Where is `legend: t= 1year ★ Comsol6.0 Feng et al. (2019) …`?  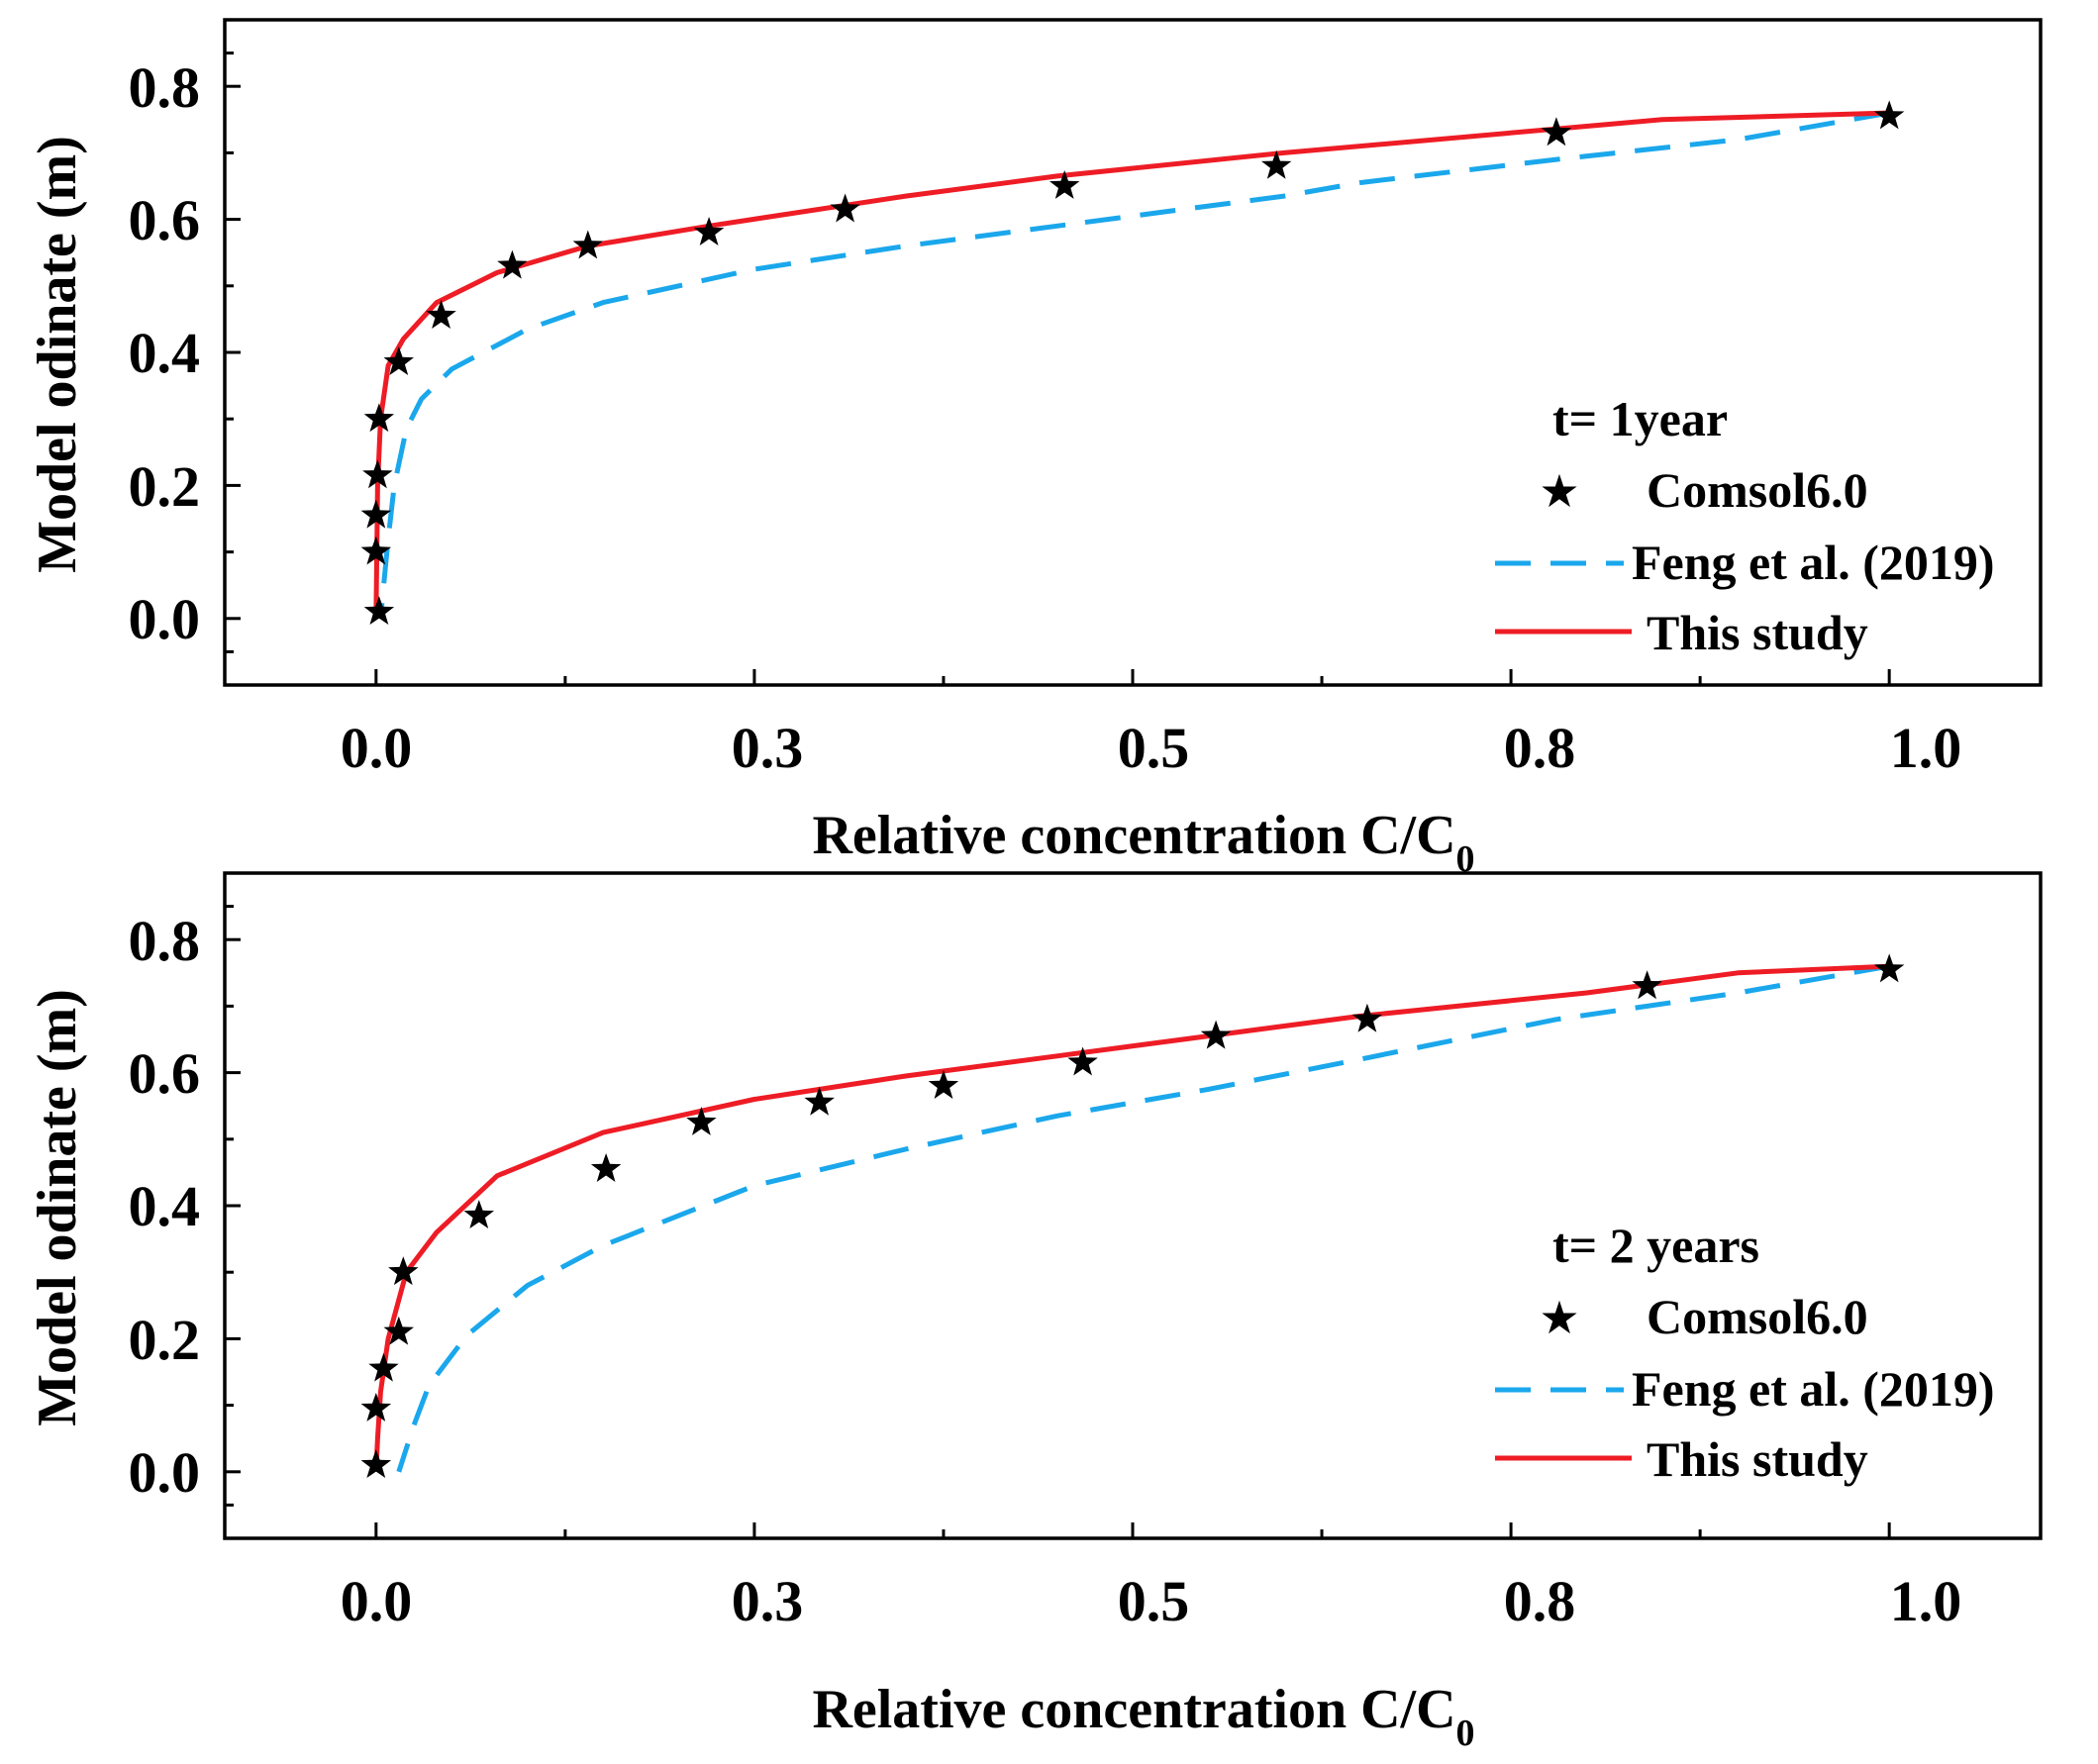
legend: t= 1year ★ Comsol6.0 Feng et al. (2019) … is located at coordinates (1745, 525).